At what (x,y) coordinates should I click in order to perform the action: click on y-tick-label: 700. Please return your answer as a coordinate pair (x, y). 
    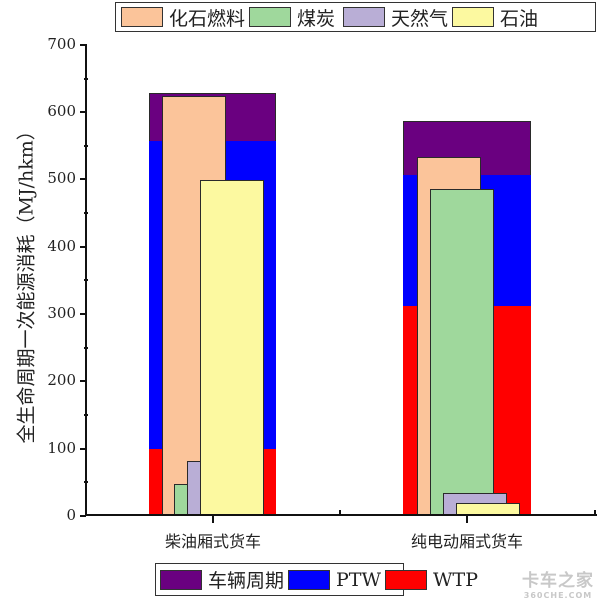
    Looking at the image, I should click on (61, 44).